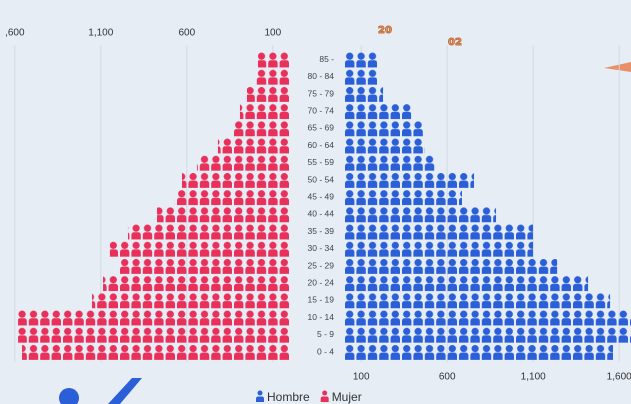 The width and height of the screenshot is (631, 404). I want to click on y-tick-label: 70 - 74, so click(321, 110).